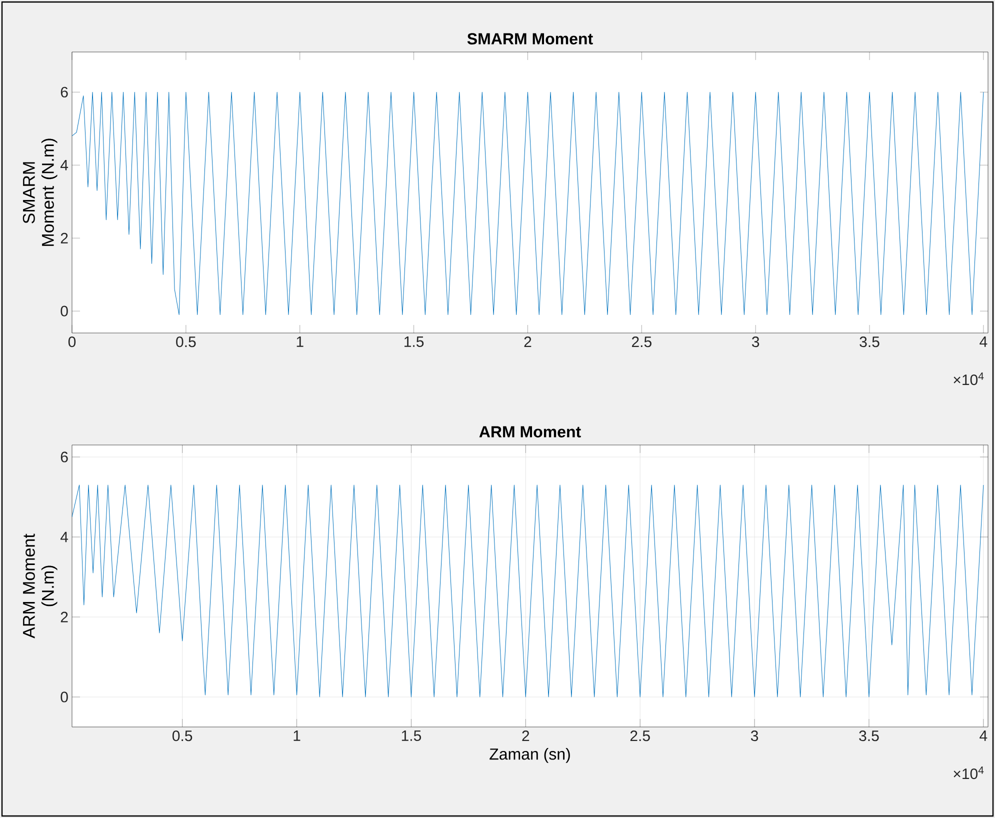 The width and height of the screenshot is (995, 818). What do you see at coordinates (40, 586) in the screenshot?
I see `y-axis-title: ARM Moment (N.m)` at bounding box center [40, 586].